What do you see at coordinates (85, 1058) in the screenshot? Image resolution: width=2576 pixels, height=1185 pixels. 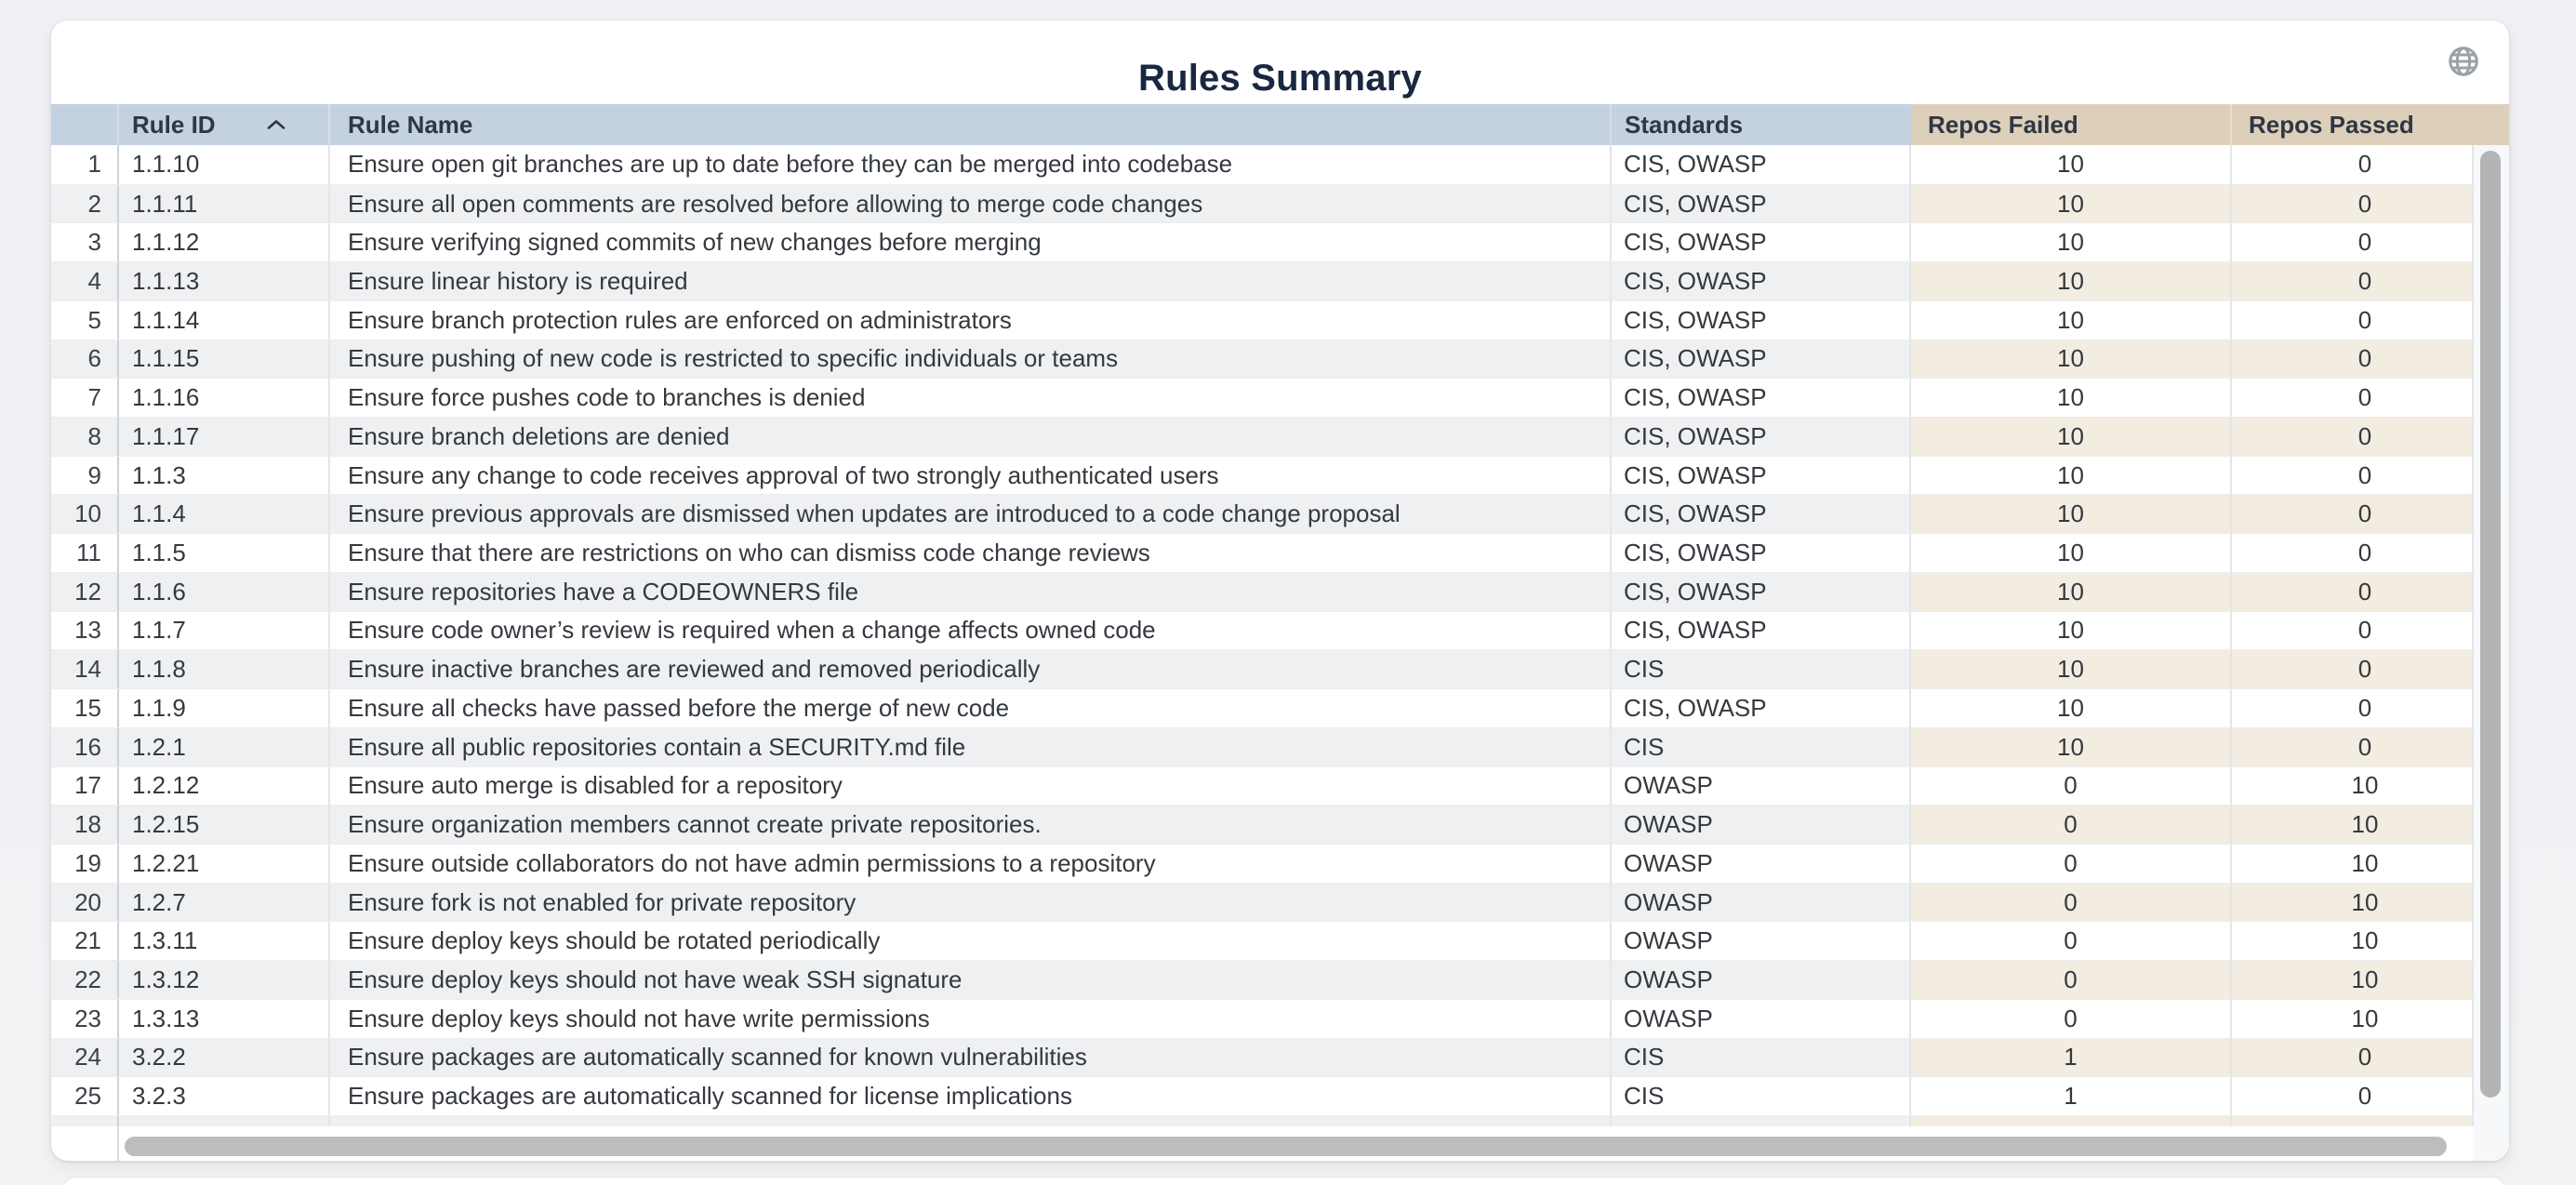 I see `row-index-cell: 24` at bounding box center [85, 1058].